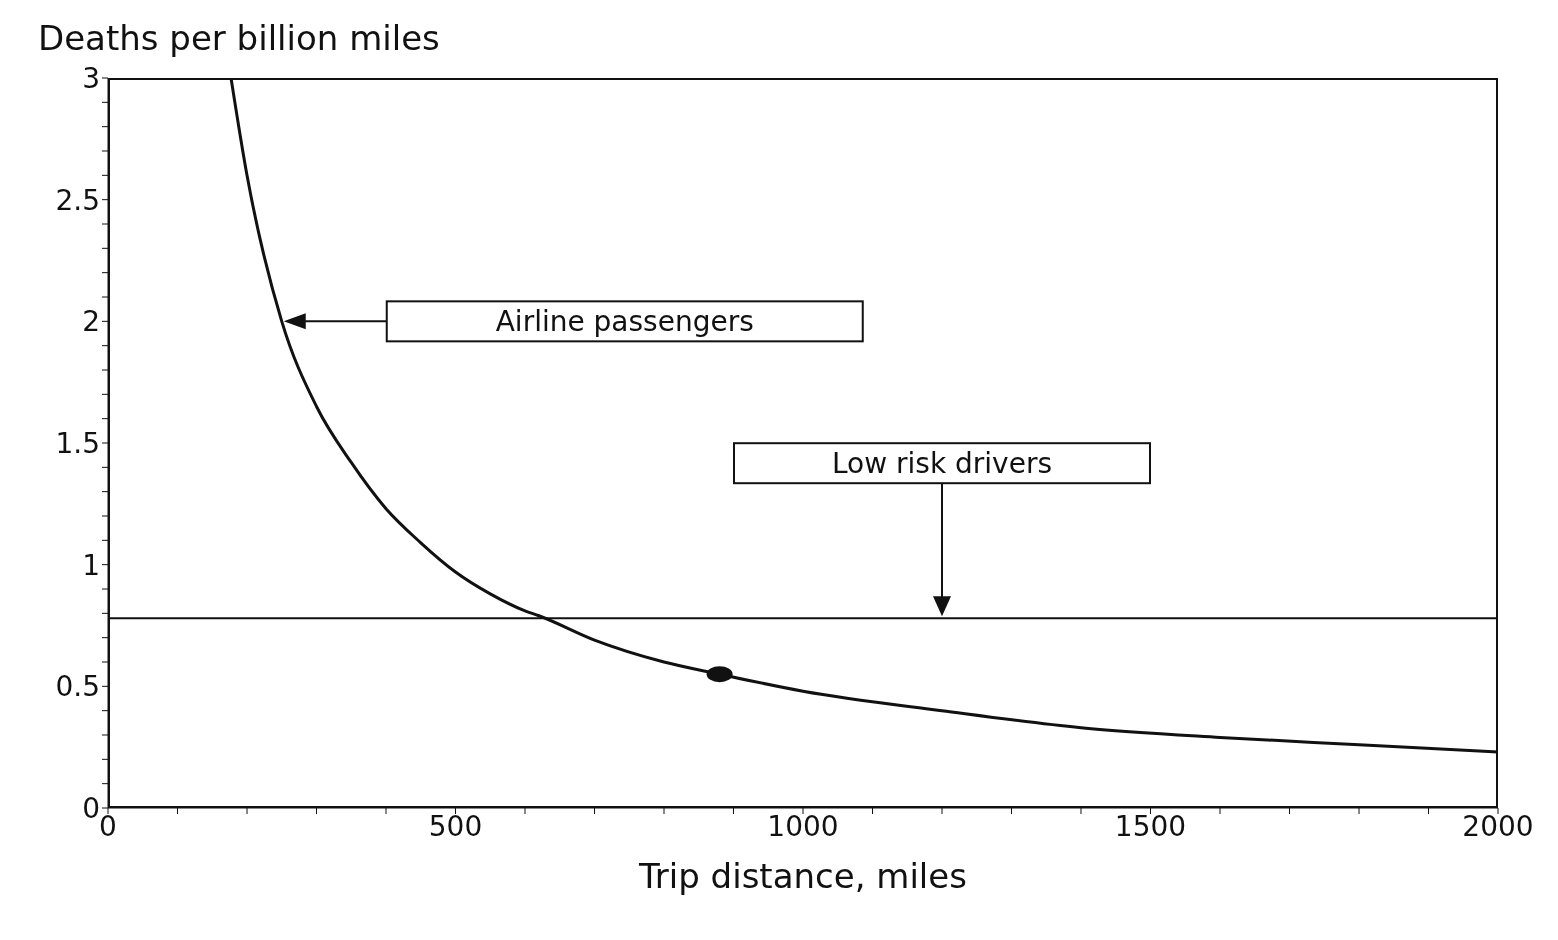  What do you see at coordinates (942, 464) in the screenshot?
I see `text: Low risk drivers` at bounding box center [942, 464].